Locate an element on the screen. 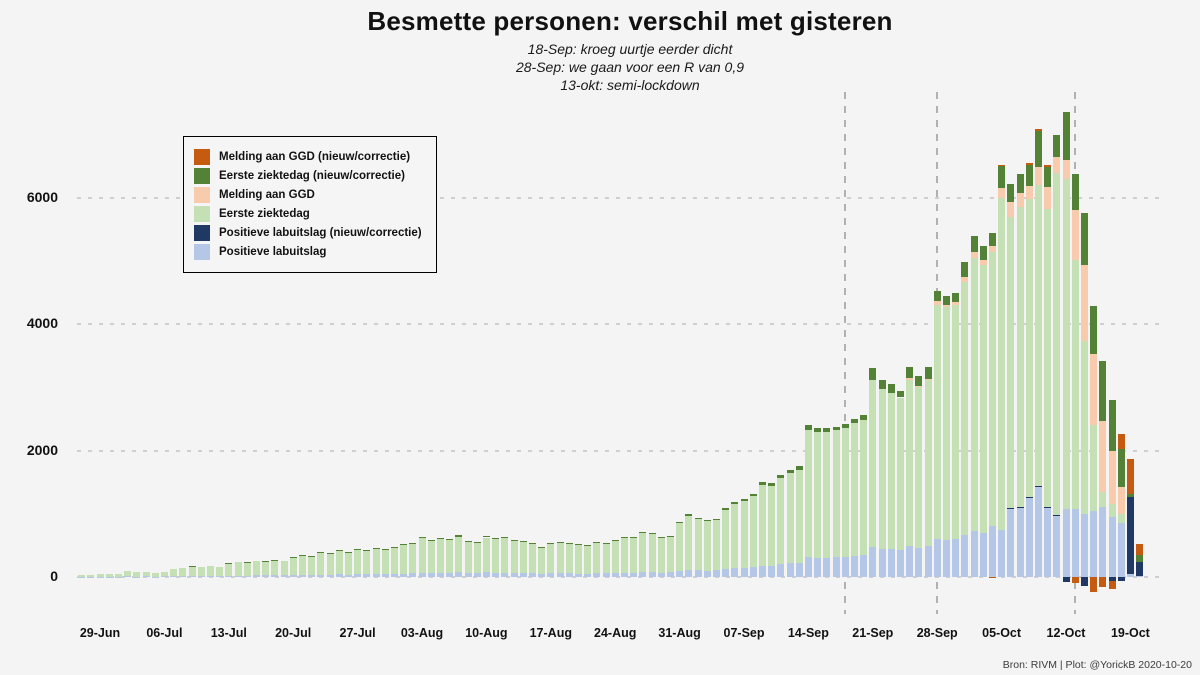  subtitle-line-3: 13-okt: semi-lockdown is located at coordinates (630, 85).